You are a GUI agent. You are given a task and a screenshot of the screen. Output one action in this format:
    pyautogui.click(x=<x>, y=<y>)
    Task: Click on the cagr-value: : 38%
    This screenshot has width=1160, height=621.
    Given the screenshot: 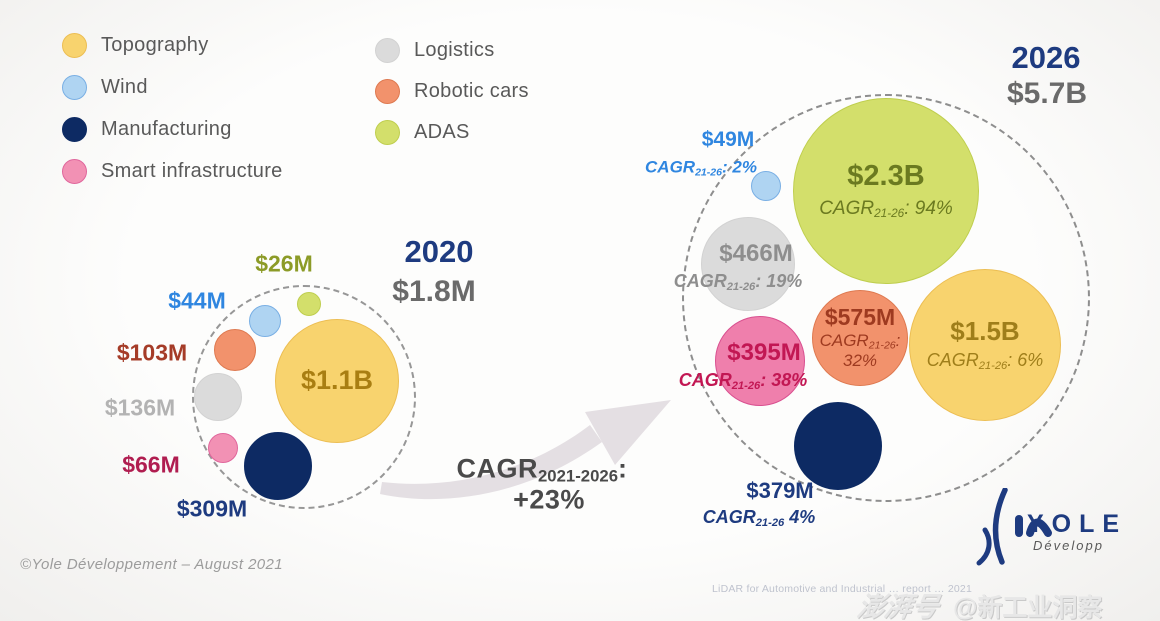 What is the action you would take?
    pyautogui.click(x=784, y=380)
    